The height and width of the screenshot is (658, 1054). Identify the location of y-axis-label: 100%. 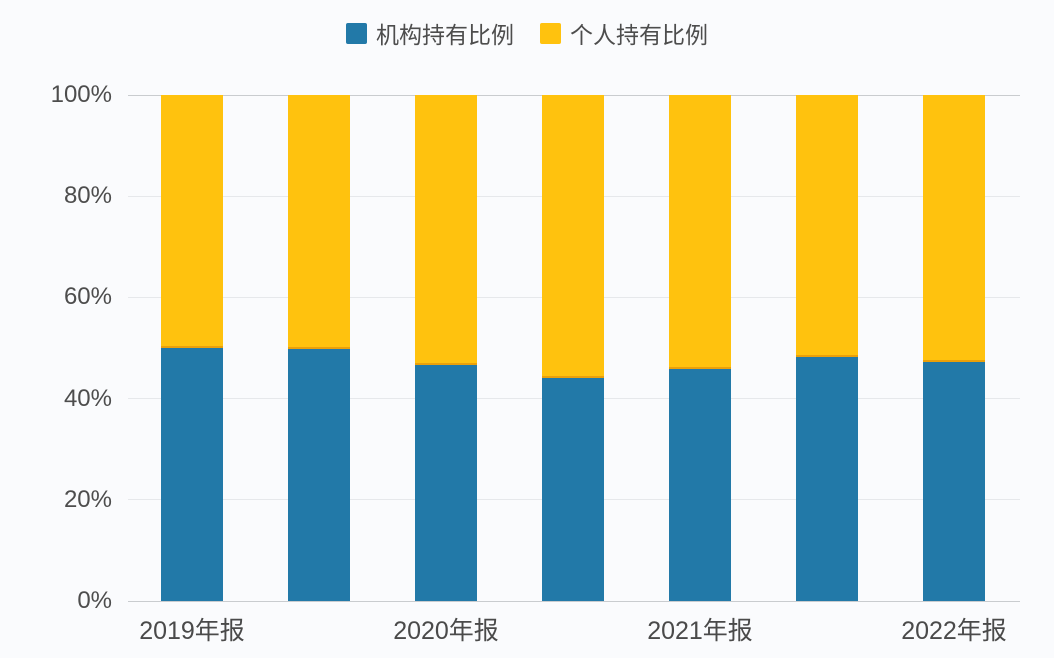
(81, 94).